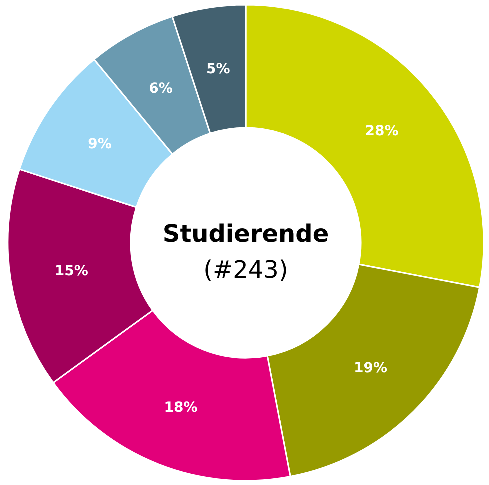 The height and width of the screenshot is (485, 489). Describe the element at coordinates (371, 368) in the screenshot. I see `data-label: 19%` at that location.